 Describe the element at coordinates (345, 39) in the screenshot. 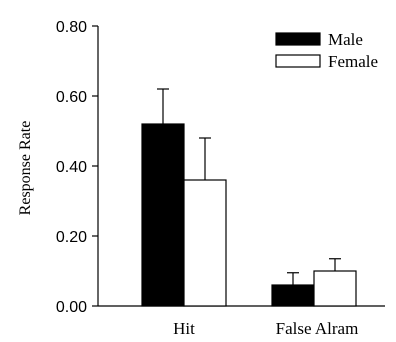

I see `legend-label-male: Male` at that location.